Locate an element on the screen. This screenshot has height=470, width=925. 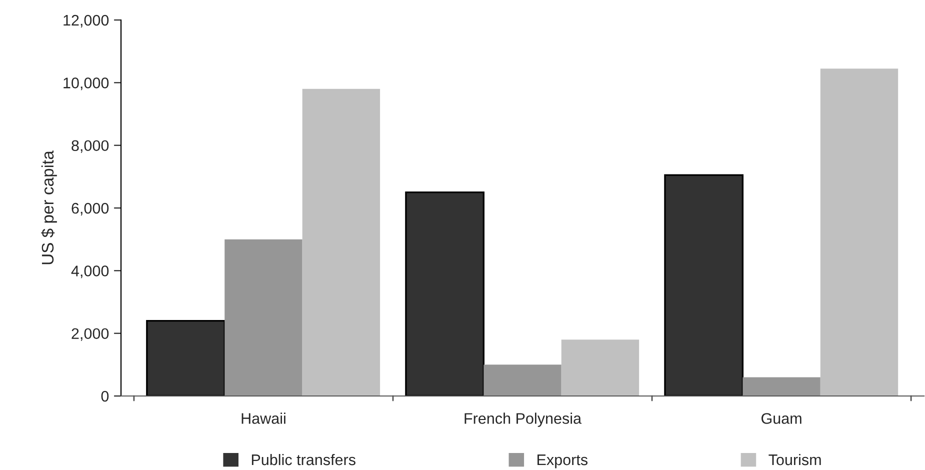
y-tick-label: 8,000 is located at coordinates (90, 146).